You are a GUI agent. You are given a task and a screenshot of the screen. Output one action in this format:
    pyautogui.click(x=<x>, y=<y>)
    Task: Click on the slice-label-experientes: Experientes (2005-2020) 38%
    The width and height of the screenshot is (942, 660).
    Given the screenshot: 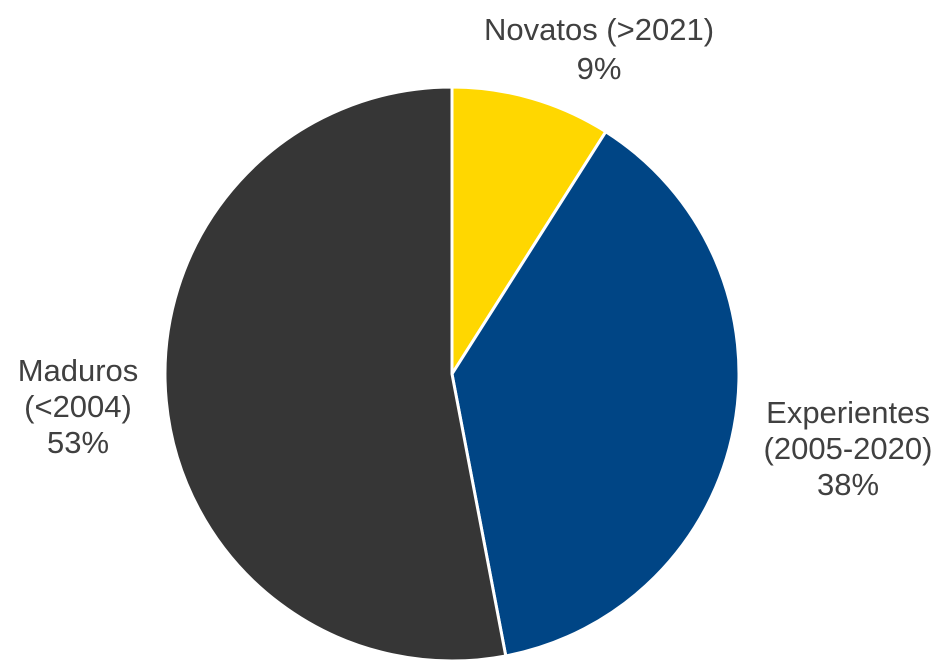 What is the action you would take?
    pyautogui.click(x=848, y=448)
    